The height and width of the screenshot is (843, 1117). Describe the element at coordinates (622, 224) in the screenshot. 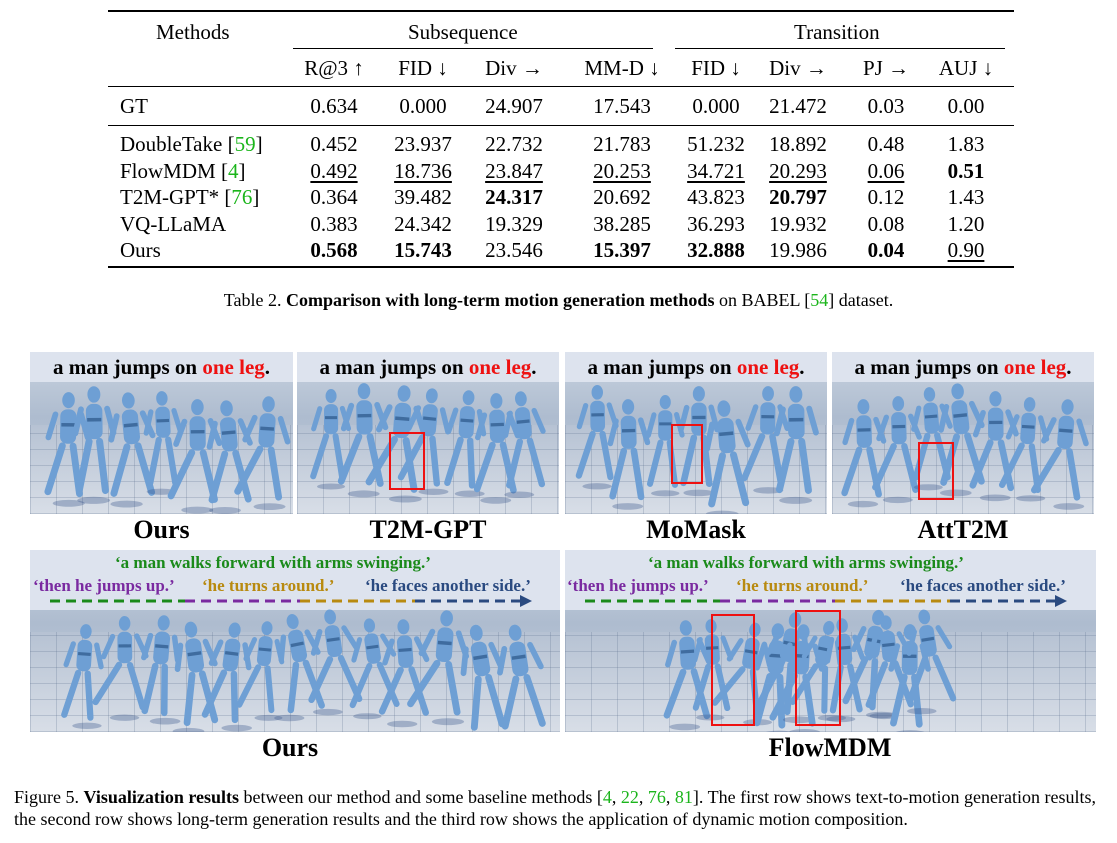

I see `table-cell-wrap: 38.285` at that location.